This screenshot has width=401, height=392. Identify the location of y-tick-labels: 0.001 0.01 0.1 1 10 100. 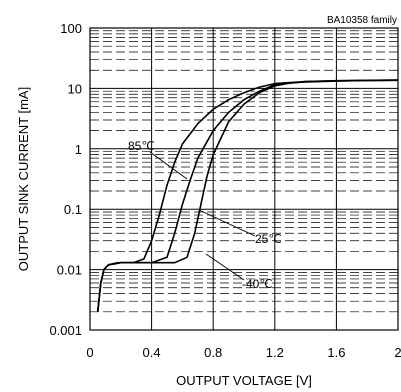
(65, 179).